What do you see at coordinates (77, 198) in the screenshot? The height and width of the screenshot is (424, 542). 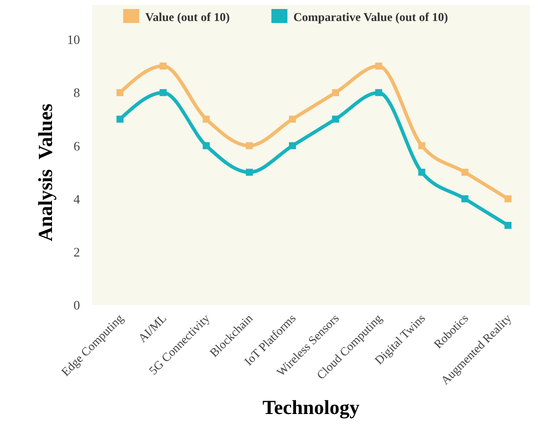 I see `y-tick-label: 4` at bounding box center [77, 198].